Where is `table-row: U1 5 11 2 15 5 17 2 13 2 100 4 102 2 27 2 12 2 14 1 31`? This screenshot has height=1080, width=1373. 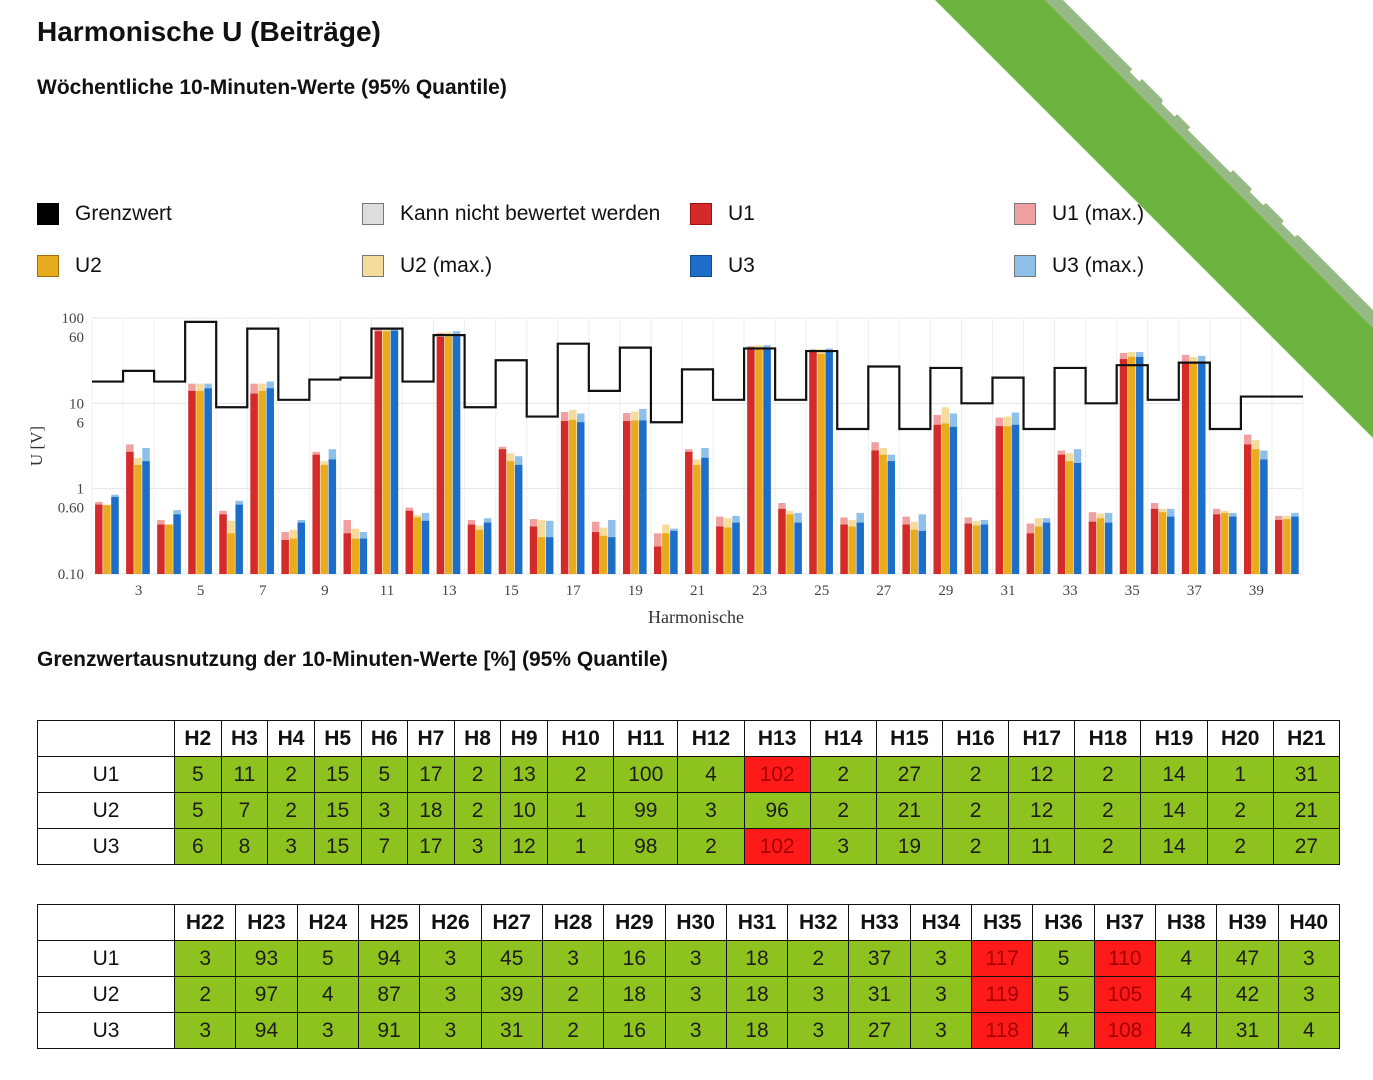 table-row: U1 5 11 2 15 5 17 2 13 2 100 4 102 2 27 2 12 2 14 1 31 is located at coordinates (689, 774).